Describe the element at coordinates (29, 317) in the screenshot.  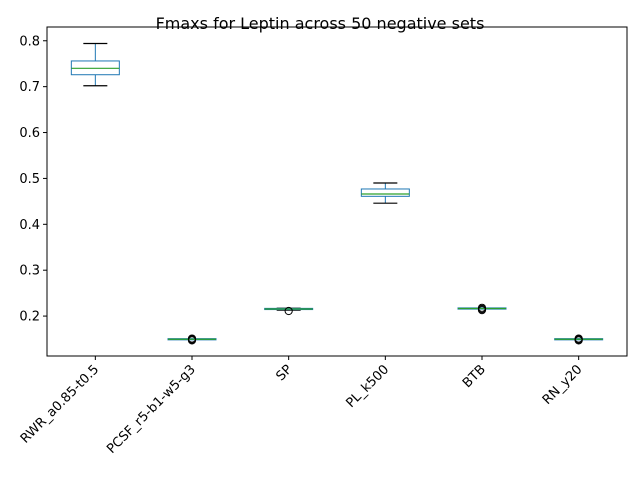
I see `y-tick-label: 0.2` at that location.